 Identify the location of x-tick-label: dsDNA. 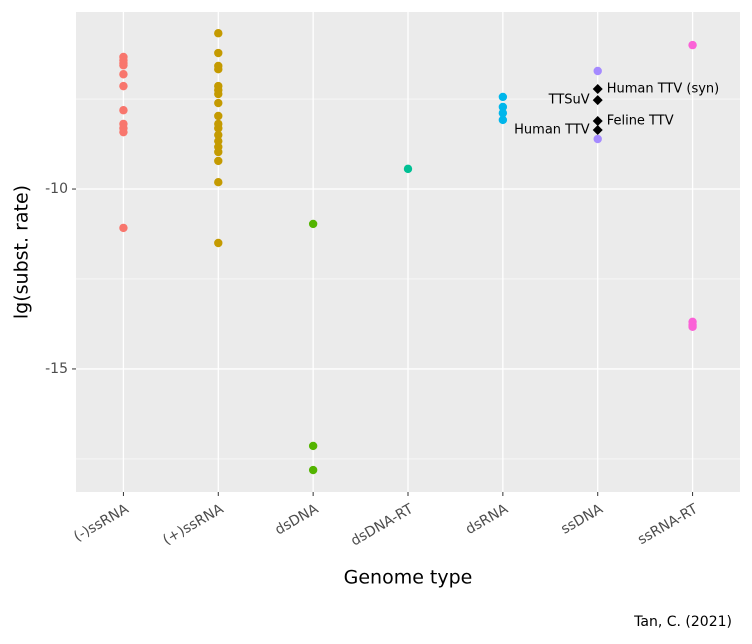
(296, 520).